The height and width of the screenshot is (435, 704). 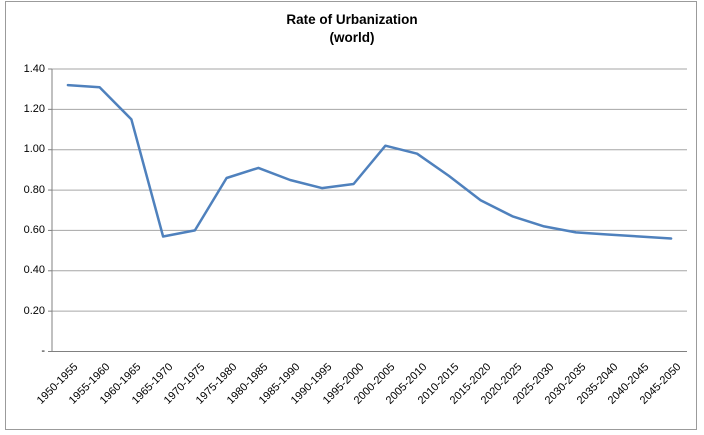 I want to click on chart-title-block: Rate of Urbanization (world), so click(x=352, y=29).